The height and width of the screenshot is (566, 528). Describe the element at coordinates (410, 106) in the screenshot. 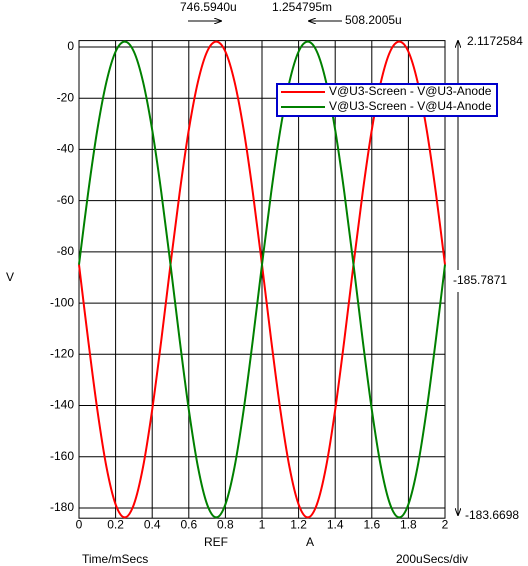

I see `legend-label: V@U3-Screen - V@U4-Anode` at that location.